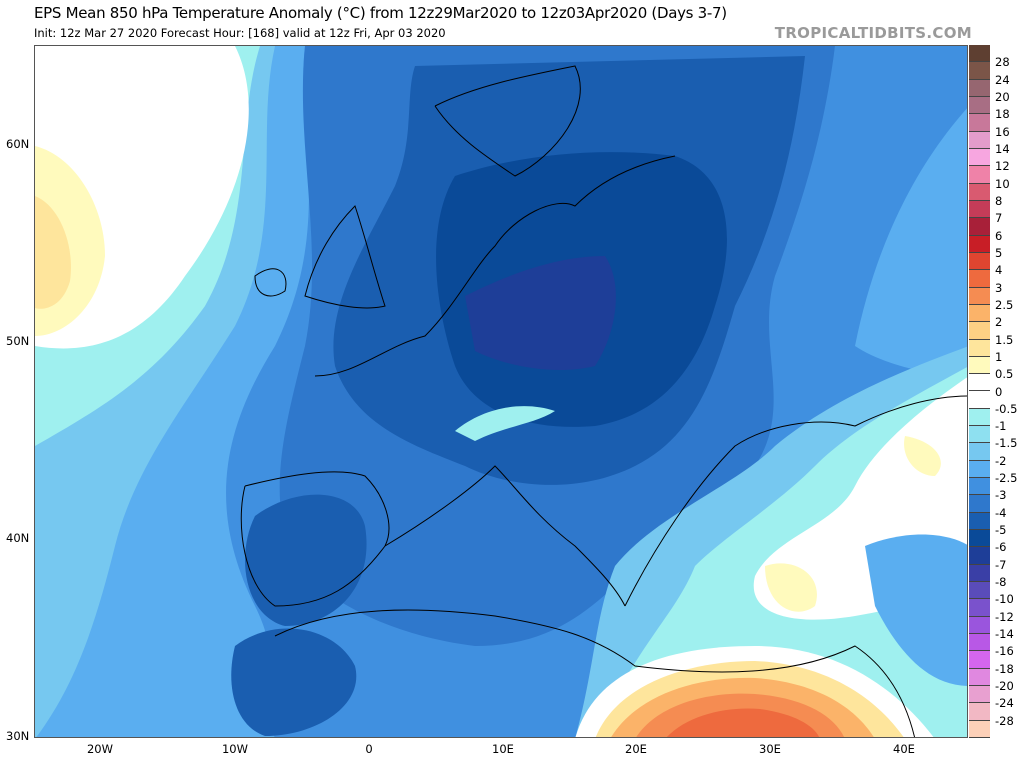 The width and height of the screenshot is (1024, 757). What do you see at coordinates (18, 341) in the screenshot?
I see `lat-label-50n: 50N` at bounding box center [18, 341].